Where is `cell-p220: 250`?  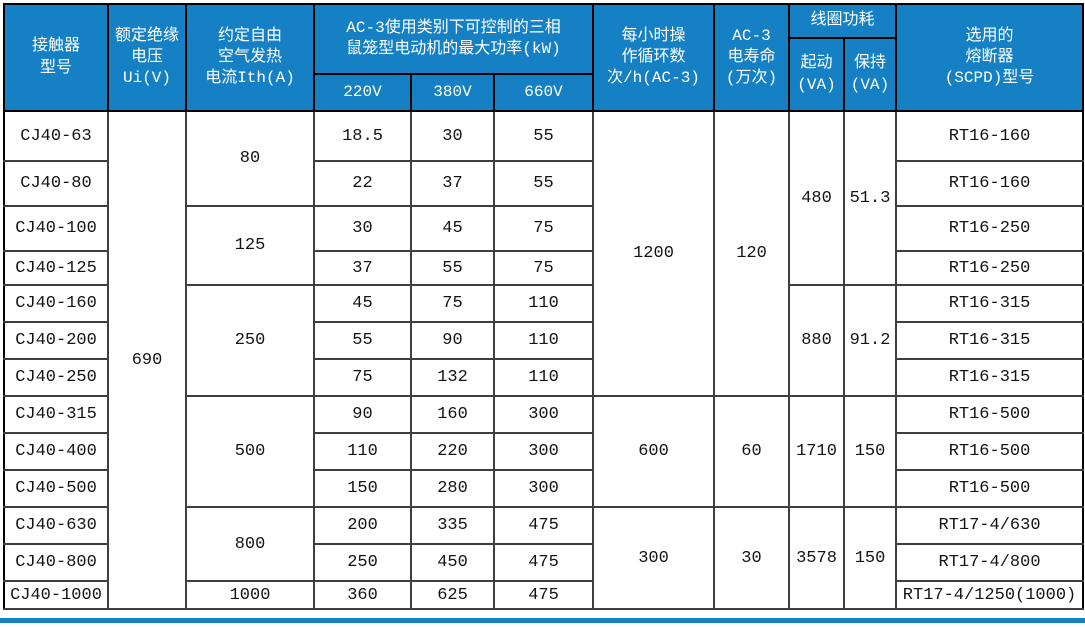
cell-p220: 250 is located at coordinates (362, 562).